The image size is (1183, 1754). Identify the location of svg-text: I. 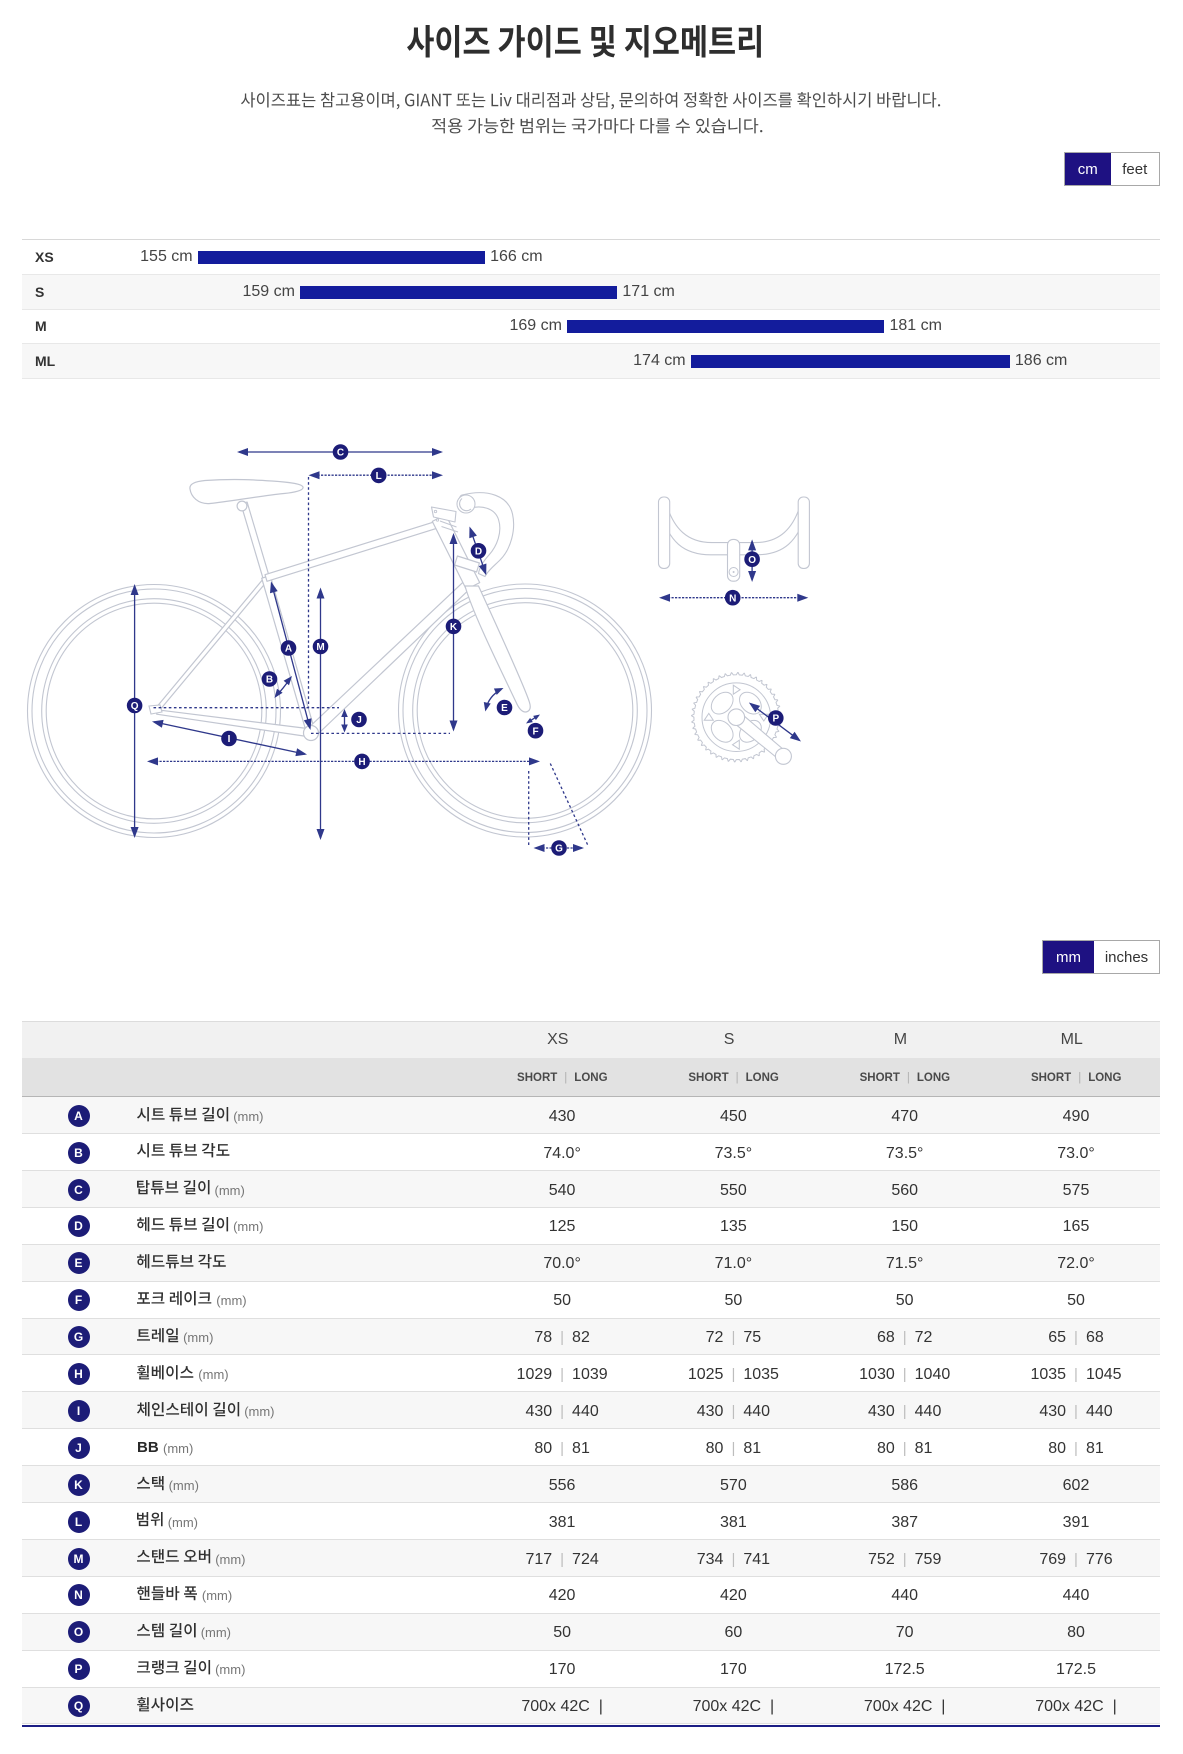
(229, 739).